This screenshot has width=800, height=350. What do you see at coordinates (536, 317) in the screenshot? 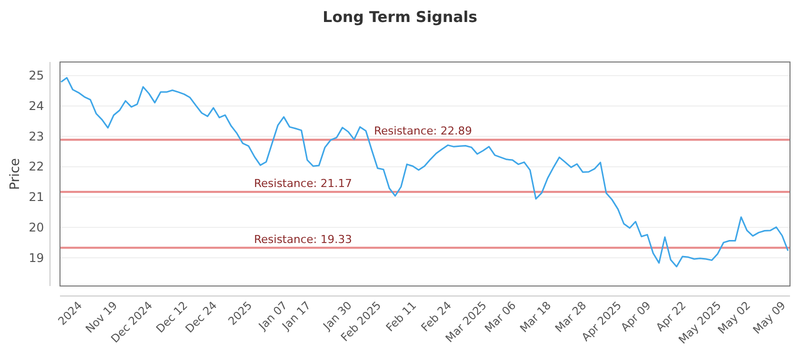
I see `x-tick-label: Mar 18` at bounding box center [536, 317].